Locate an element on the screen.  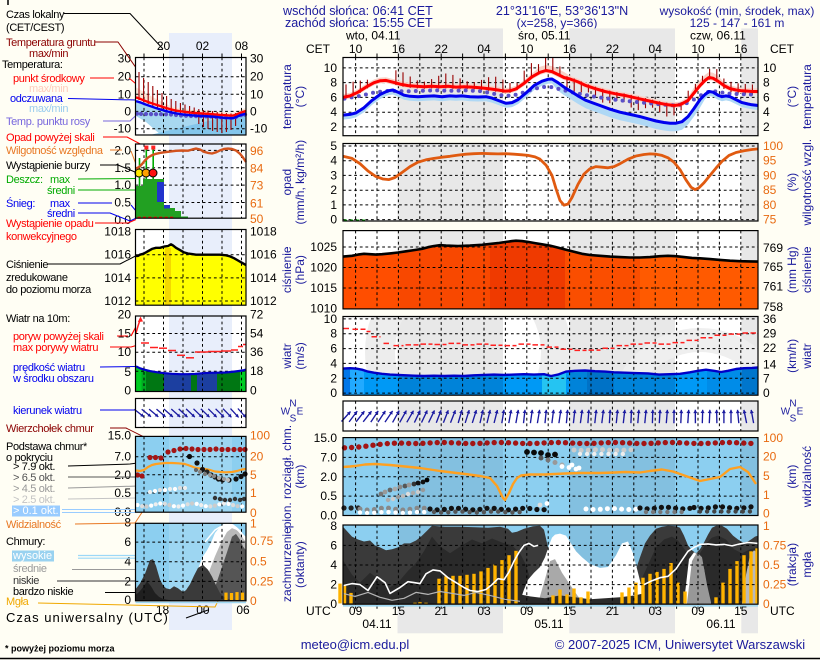
svg-text: opad is located at coordinates (287, 182).